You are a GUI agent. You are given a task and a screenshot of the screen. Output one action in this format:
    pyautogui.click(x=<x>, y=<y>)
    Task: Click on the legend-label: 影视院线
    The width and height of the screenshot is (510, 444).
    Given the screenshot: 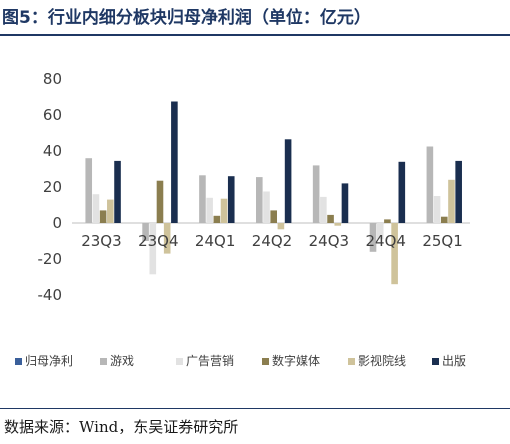 What is the action you would take?
    pyautogui.click(x=382, y=360)
    